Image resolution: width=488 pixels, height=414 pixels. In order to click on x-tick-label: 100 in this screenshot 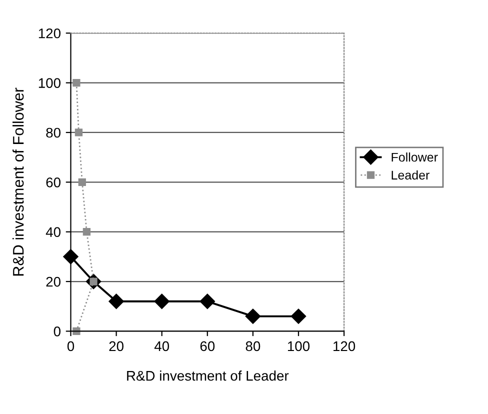, I will do `click(299, 346)`.